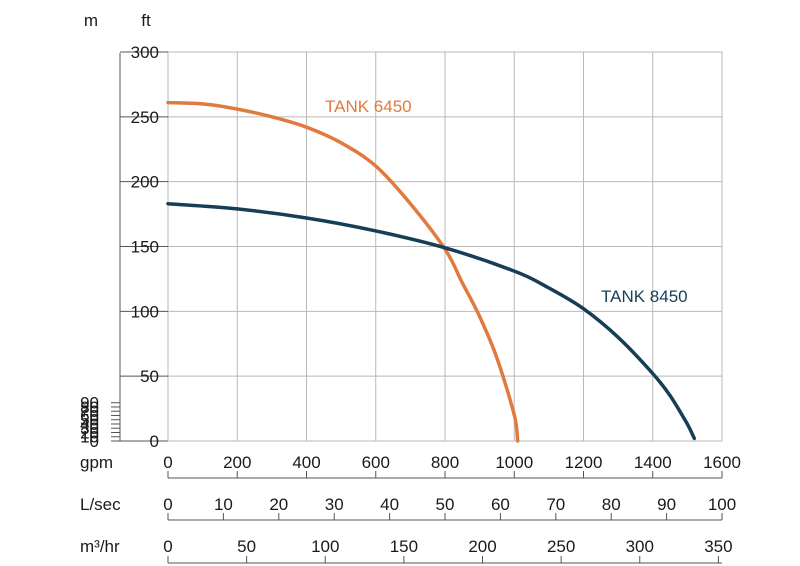  Describe the element at coordinates (482, 546) in the screenshot. I see `secondary-tick-label: 200` at that location.